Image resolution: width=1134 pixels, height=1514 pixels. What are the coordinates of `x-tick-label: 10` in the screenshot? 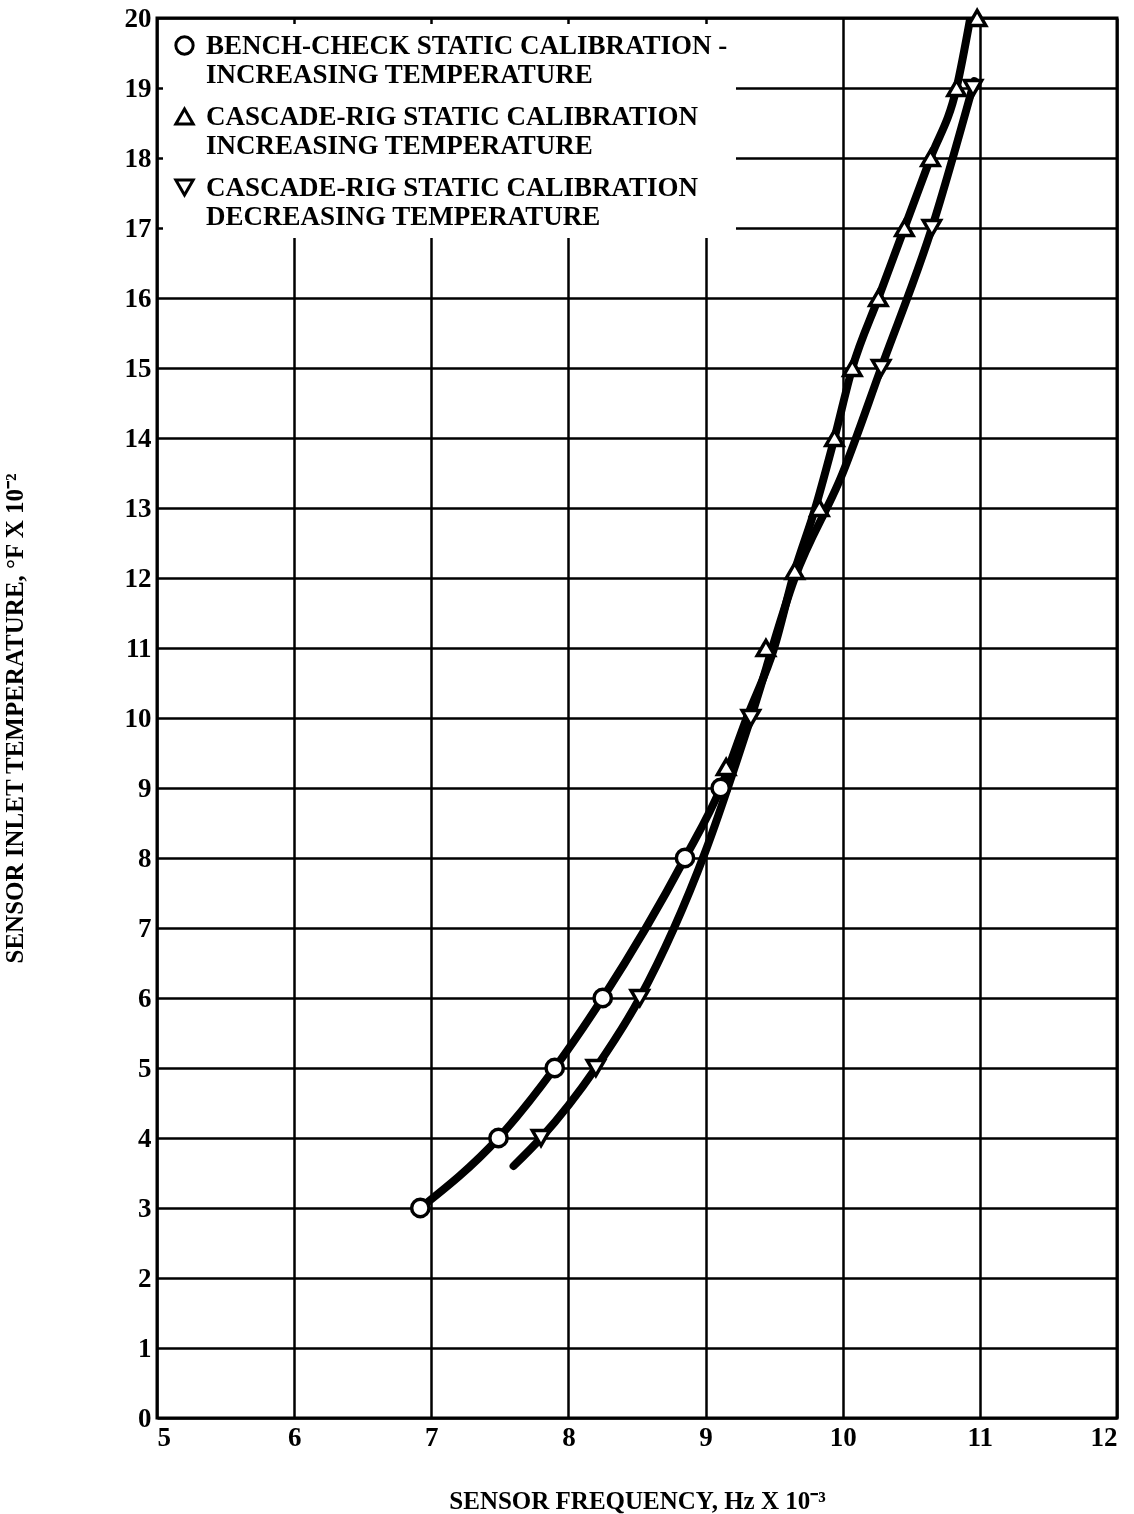 It's located at (843, 1436).